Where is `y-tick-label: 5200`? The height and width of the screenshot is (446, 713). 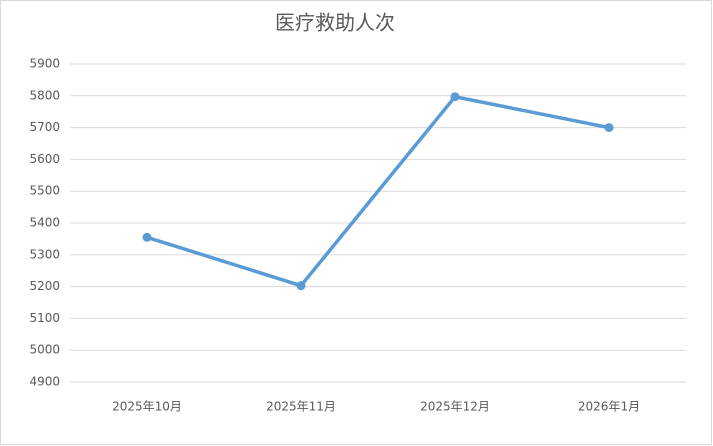 y-tick-label: 5200 is located at coordinates (44, 286).